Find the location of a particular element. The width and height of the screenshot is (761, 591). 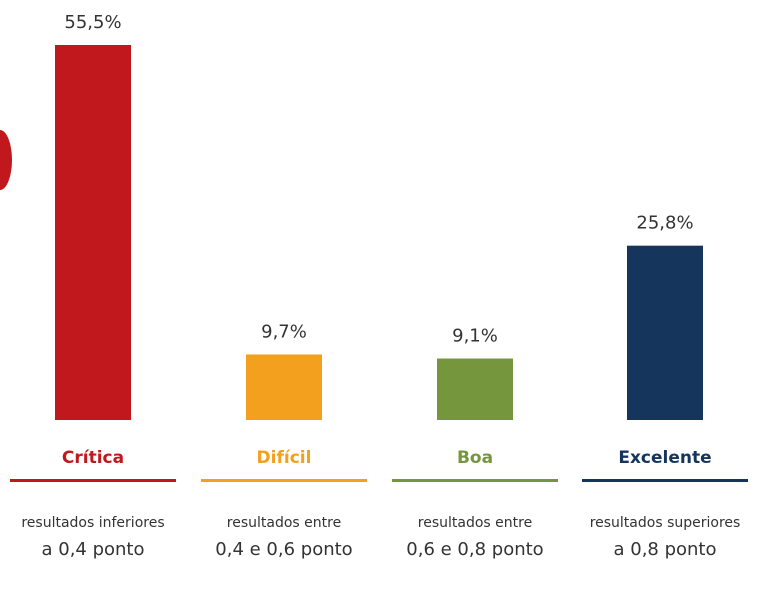

description-line: a 0,8 ponto is located at coordinates (664, 549).